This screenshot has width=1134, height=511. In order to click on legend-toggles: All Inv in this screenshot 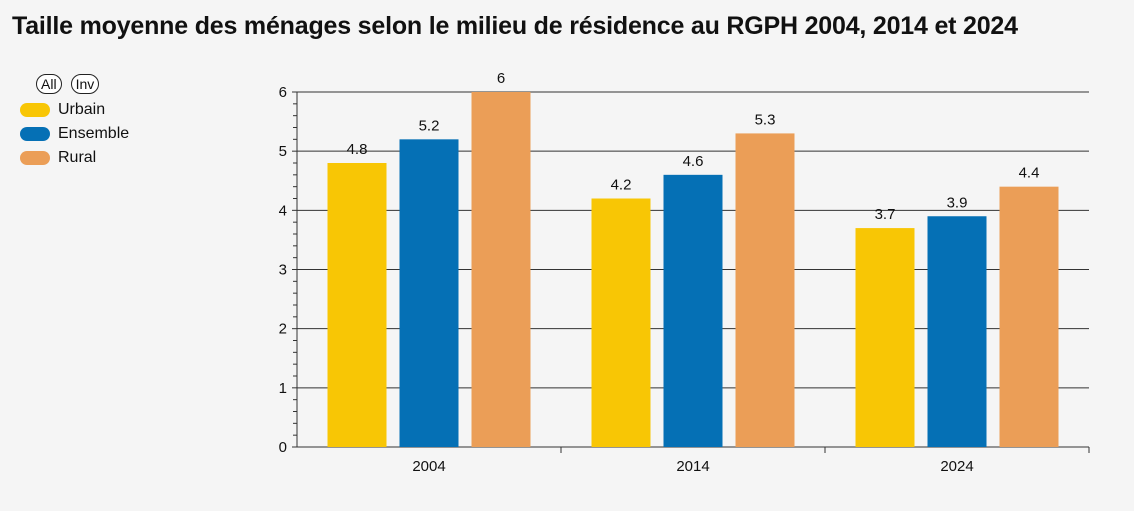, I will do `click(82, 84)`.